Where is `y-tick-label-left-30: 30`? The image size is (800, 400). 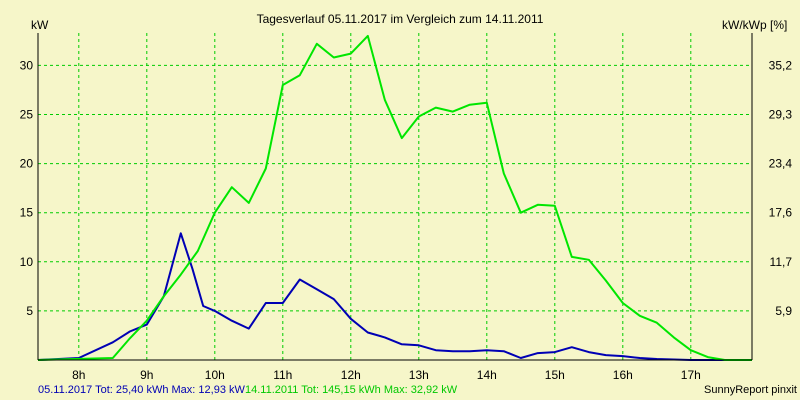 y-tick-label-left-30: 30 is located at coordinates (27, 65).